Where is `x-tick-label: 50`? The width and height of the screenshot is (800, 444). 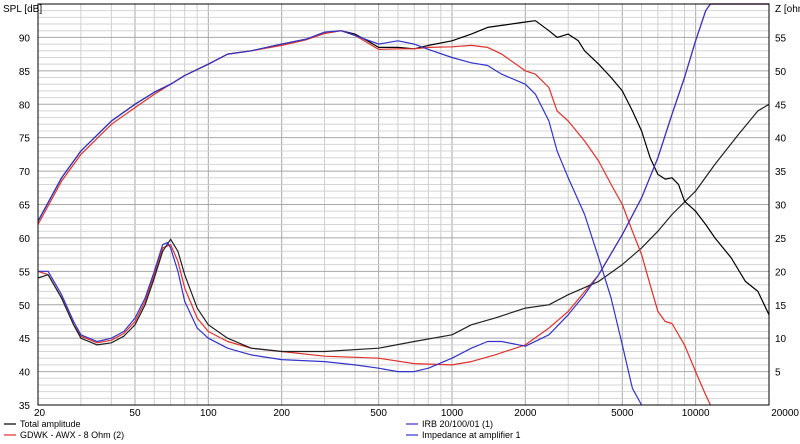 x-tick-label: 50 is located at coordinates (135, 413).